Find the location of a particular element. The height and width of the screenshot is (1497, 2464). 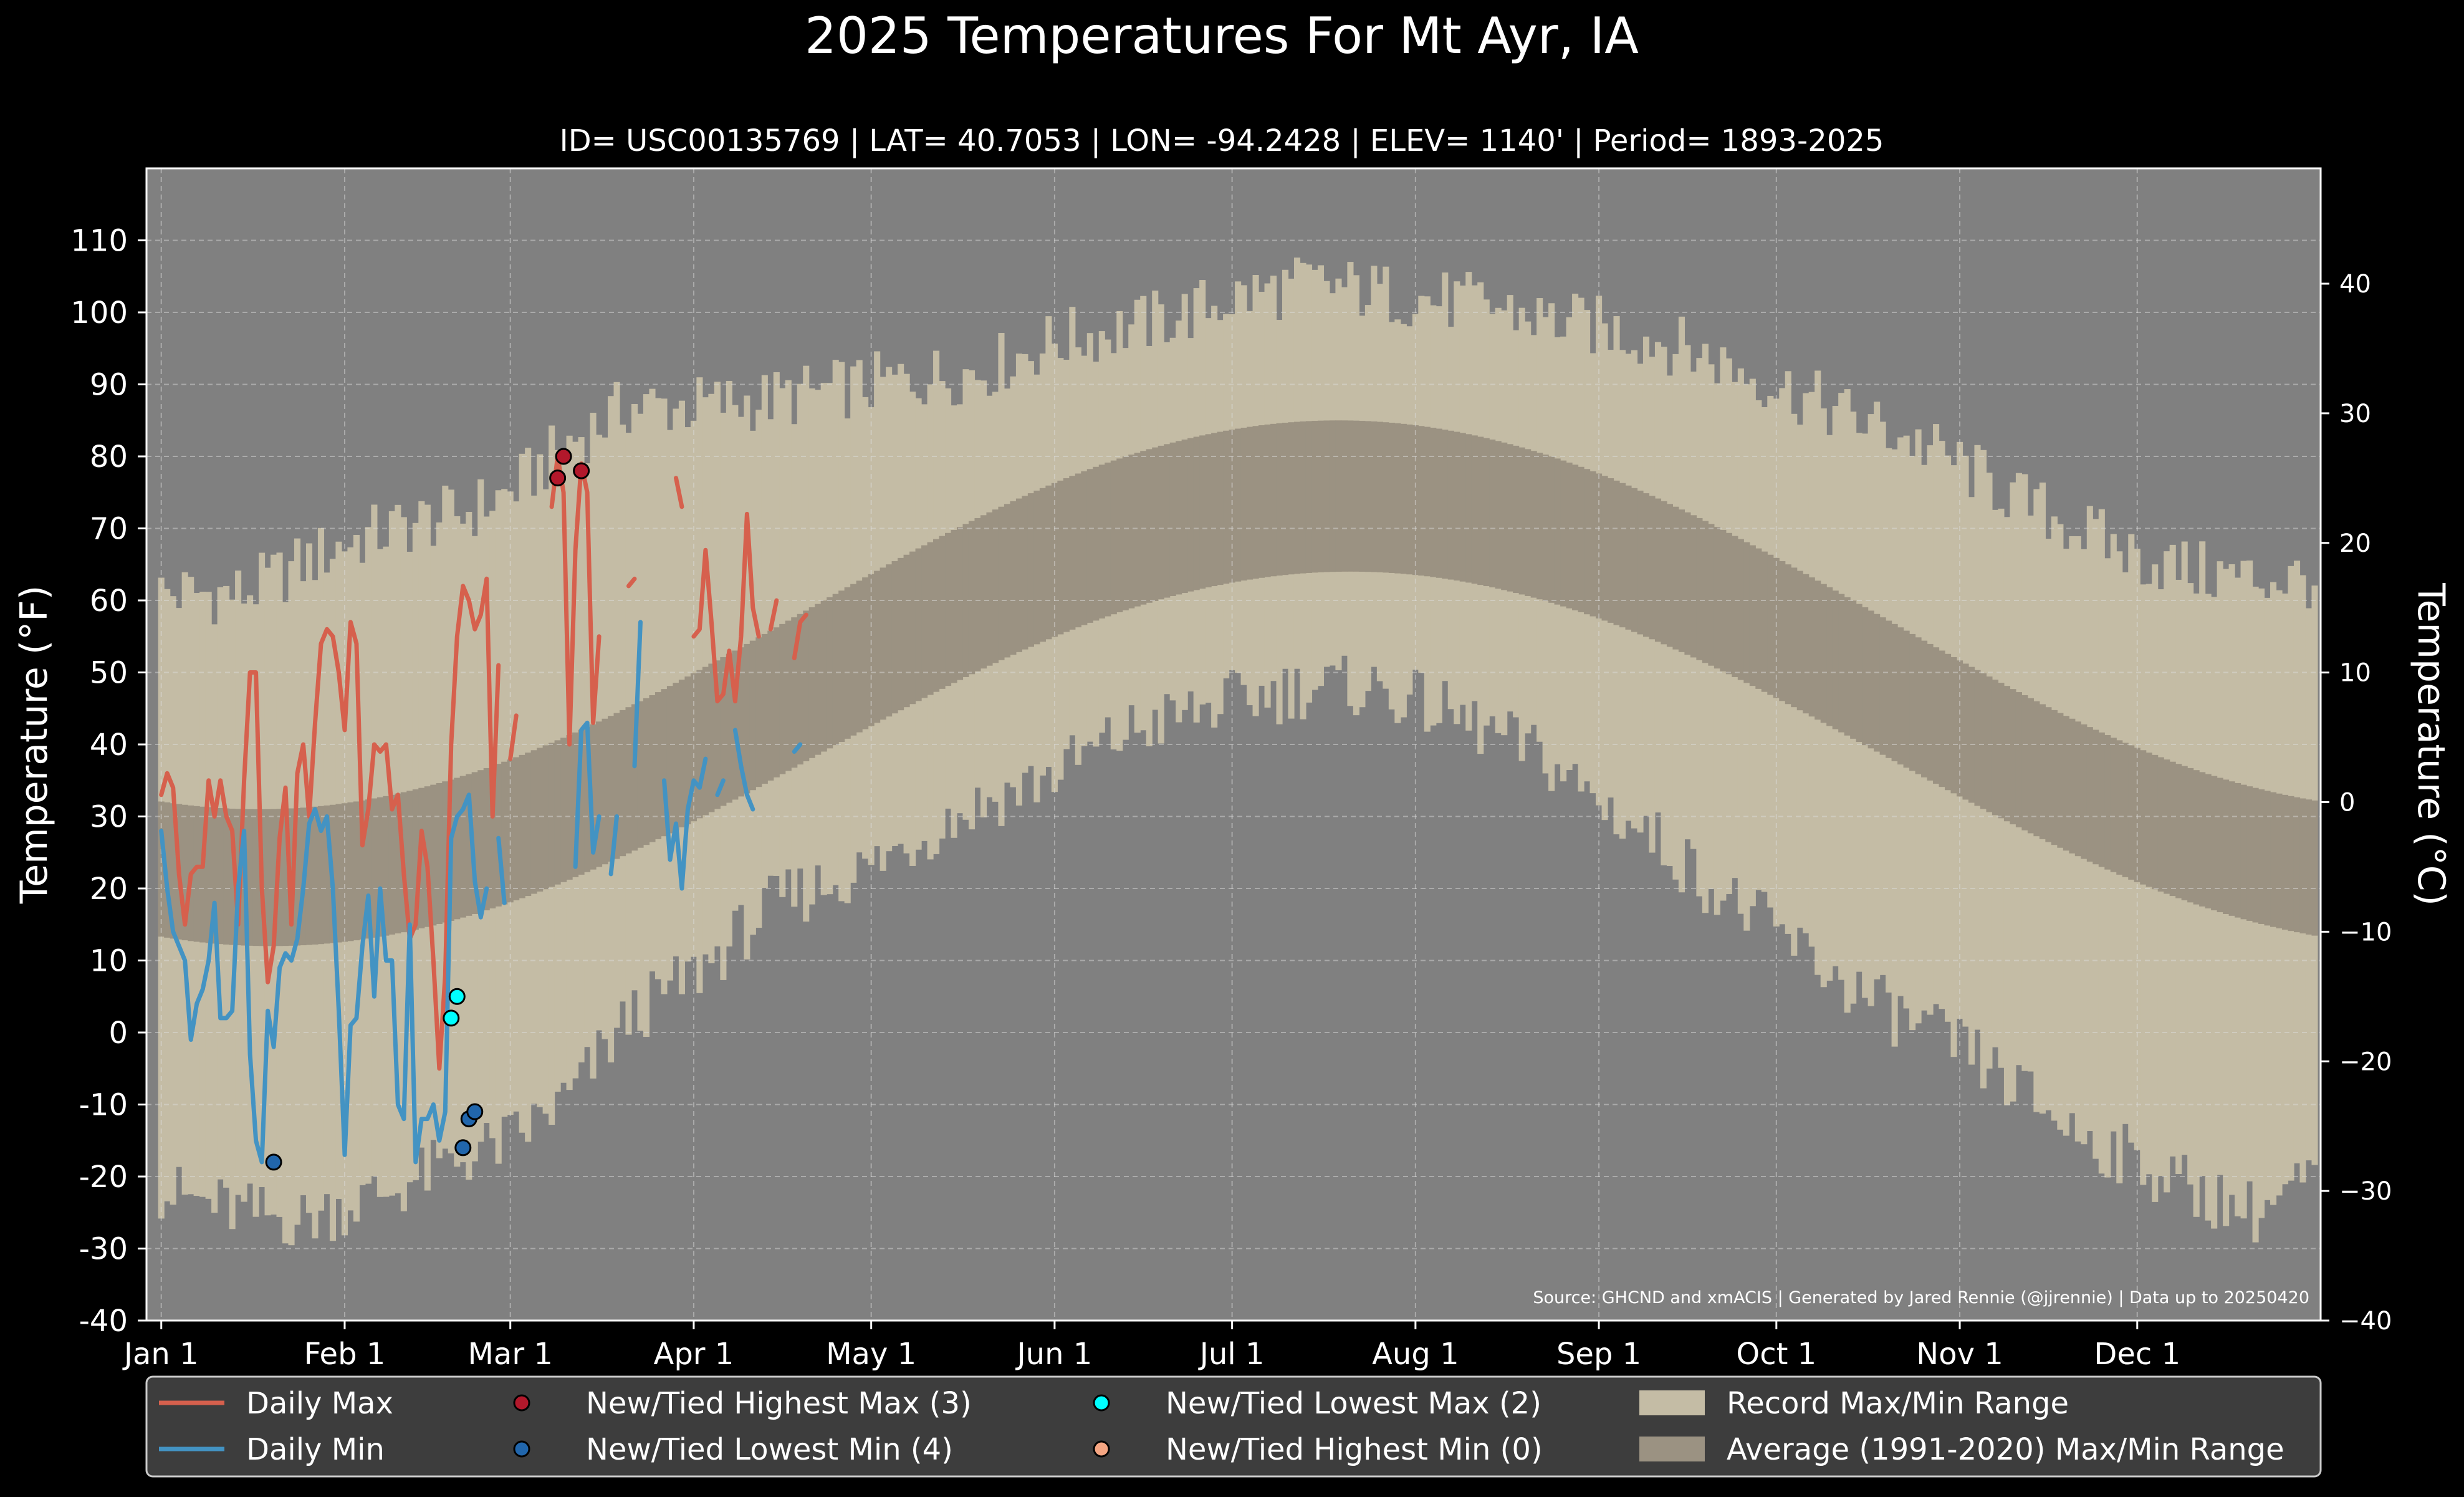

new-lowest-max-point is located at coordinates (457, 996).